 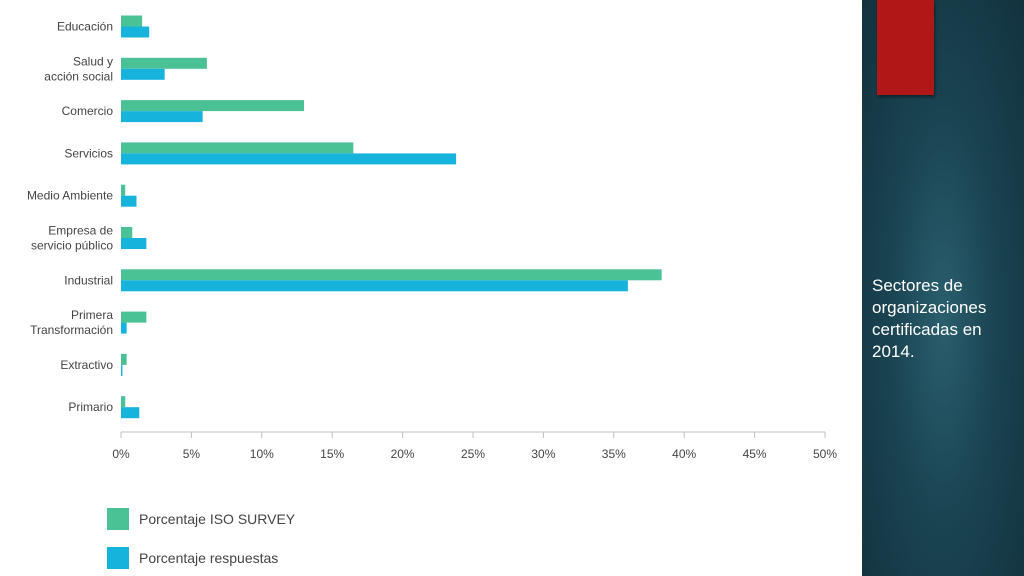 What do you see at coordinates (71, 322) in the screenshot?
I see `category-label-7: Primera Transformación` at bounding box center [71, 322].